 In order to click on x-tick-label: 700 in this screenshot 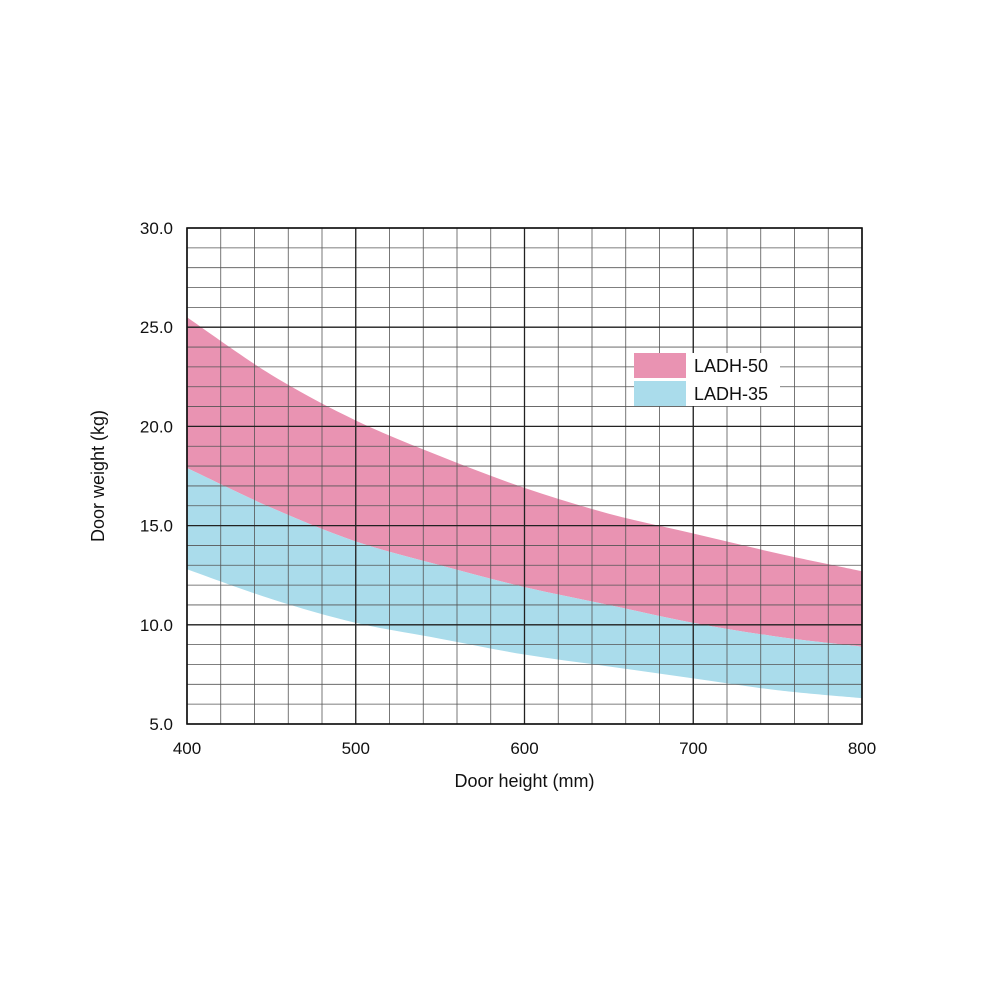, I will do `click(693, 748)`.